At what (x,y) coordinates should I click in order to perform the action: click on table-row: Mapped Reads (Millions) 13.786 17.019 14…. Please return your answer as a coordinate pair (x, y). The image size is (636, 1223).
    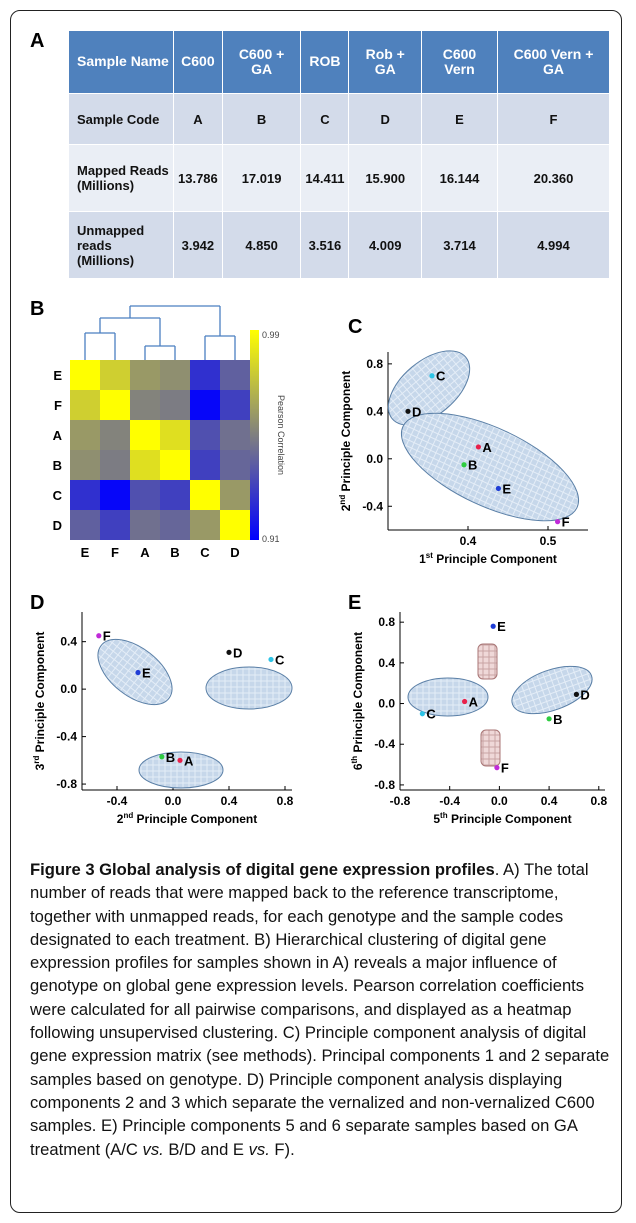
    Looking at the image, I should click on (339, 178).